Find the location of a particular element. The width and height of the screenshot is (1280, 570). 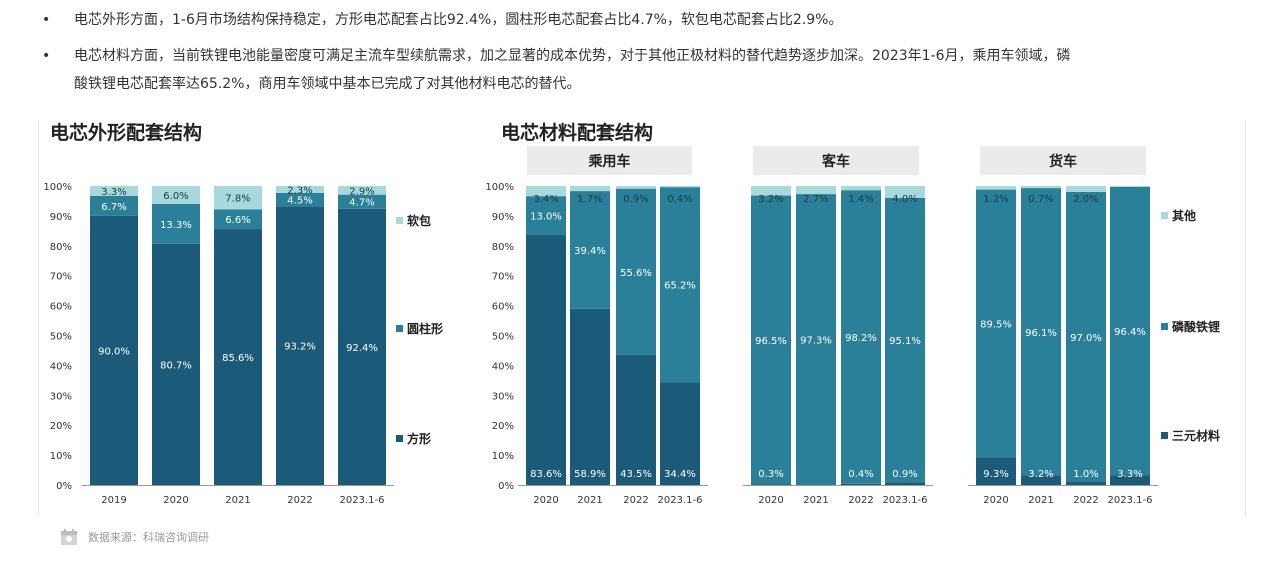

group-title-客车: 客车 is located at coordinates (835, 161).